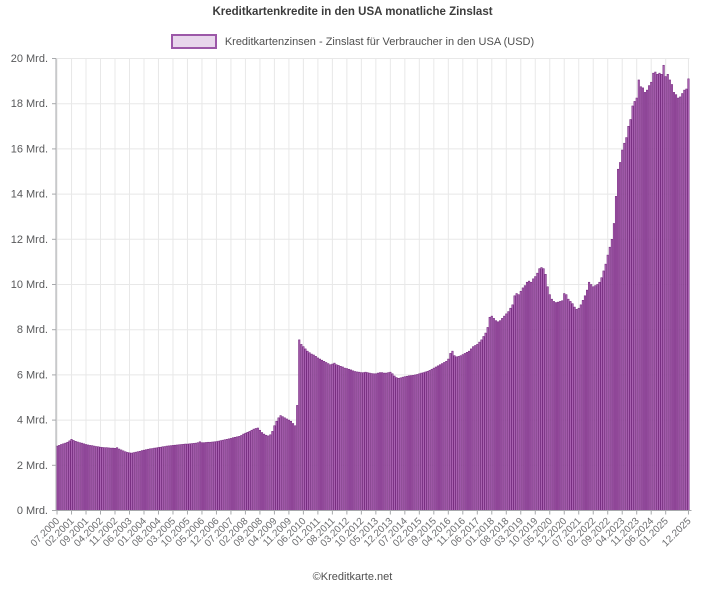 This screenshot has width=705, height=597. Describe the element at coordinates (32, 421) in the screenshot. I see `y-tick-label: 4 Mrd.` at that location.